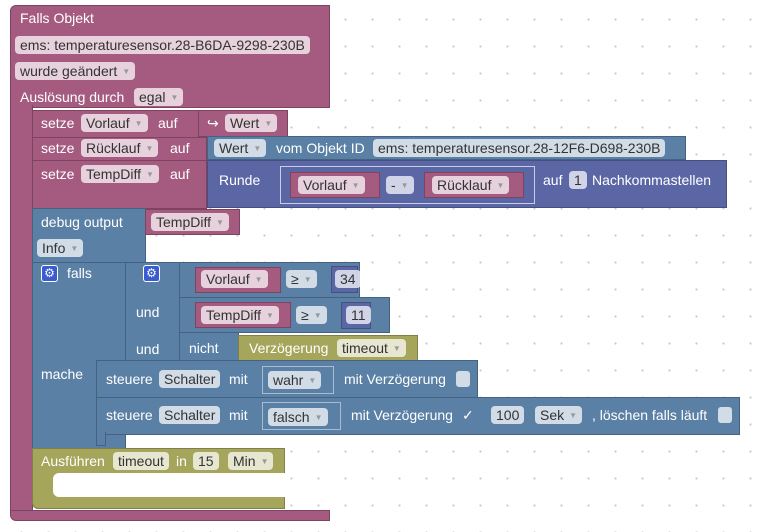 This screenshot has width=761, height=532. I want to click on var-name: Rücklauf, so click(464, 185).